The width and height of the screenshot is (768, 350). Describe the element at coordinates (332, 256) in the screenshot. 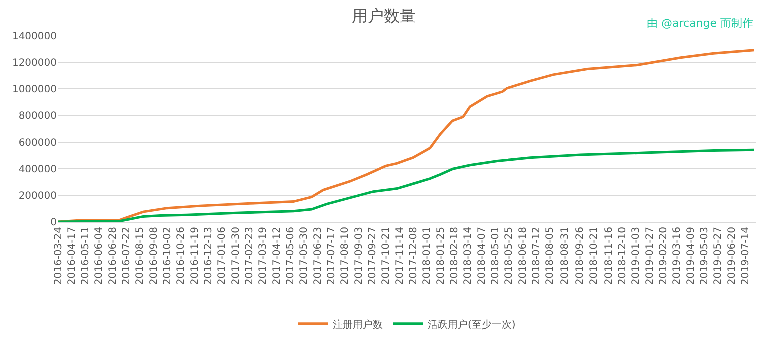

I see `x-tick-label: 2017-07-17` at that location.